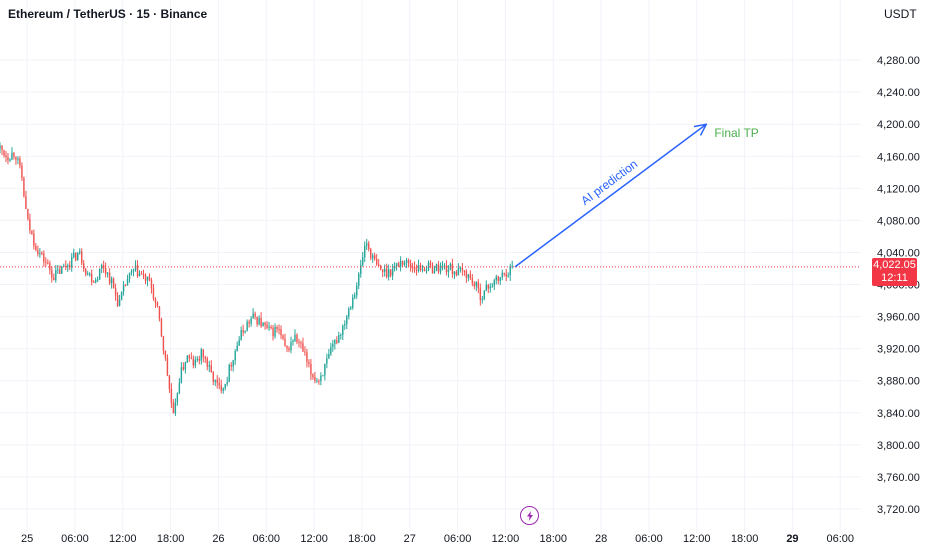 The width and height of the screenshot is (932, 550). I want to click on annotation: AI prediction Final TP, so click(636, 195).